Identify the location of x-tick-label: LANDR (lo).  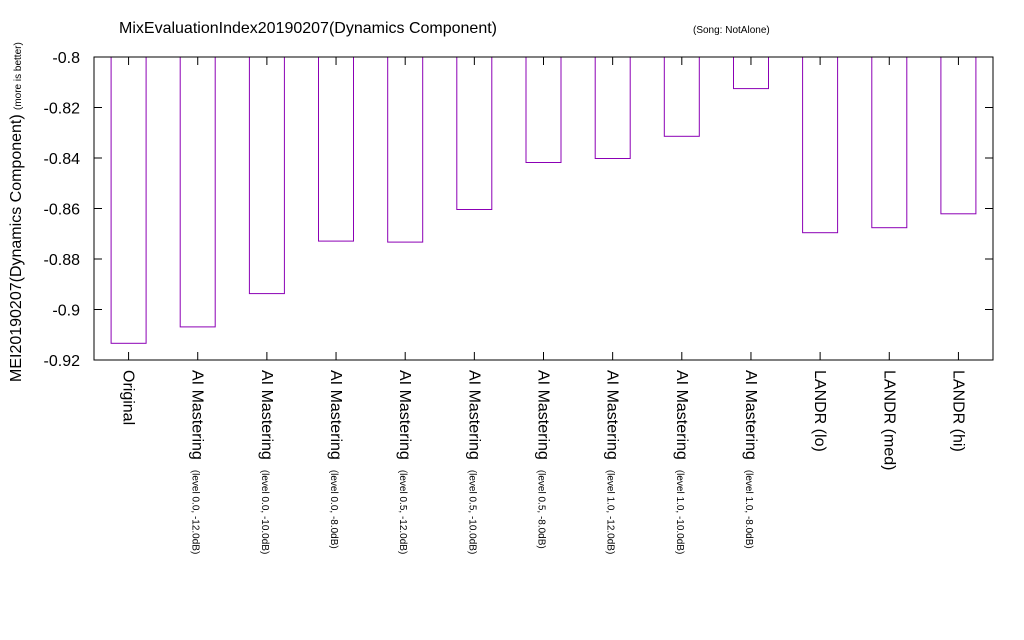
(819, 411).